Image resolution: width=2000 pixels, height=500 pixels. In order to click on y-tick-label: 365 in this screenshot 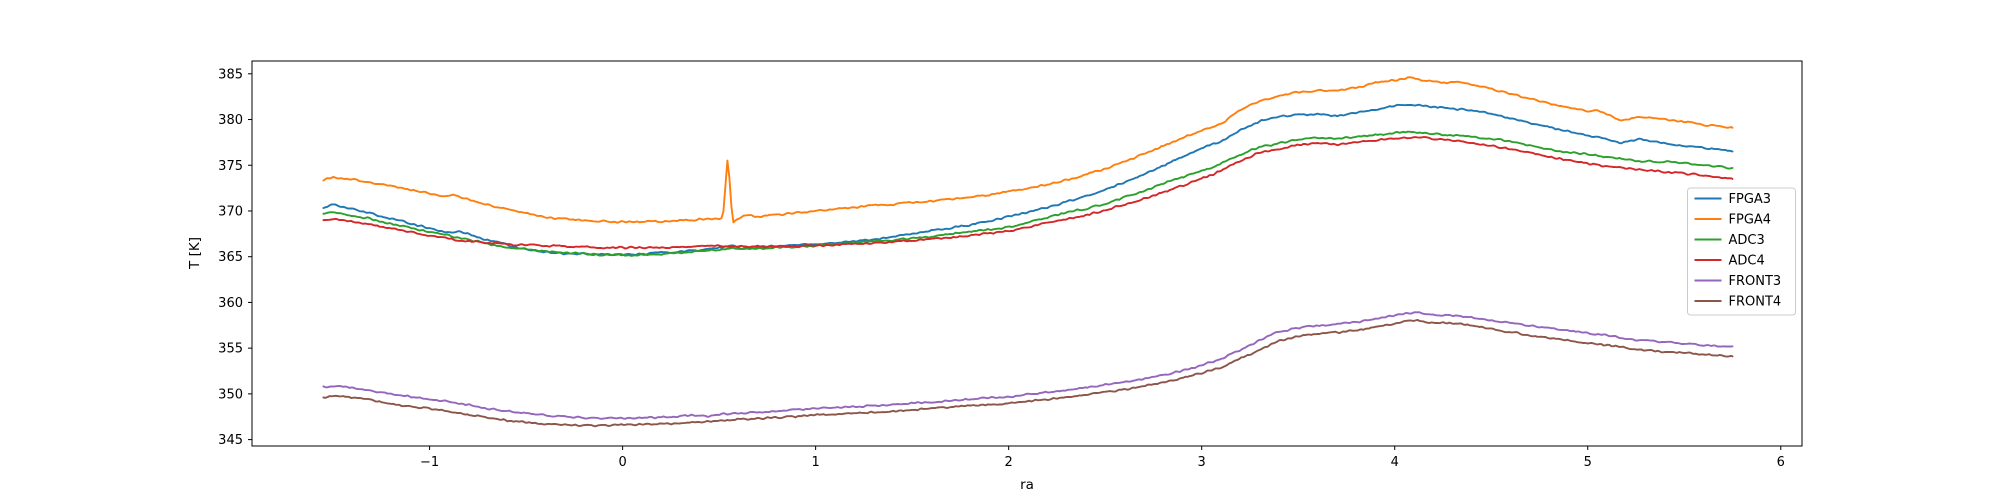, I will do `click(230, 257)`.